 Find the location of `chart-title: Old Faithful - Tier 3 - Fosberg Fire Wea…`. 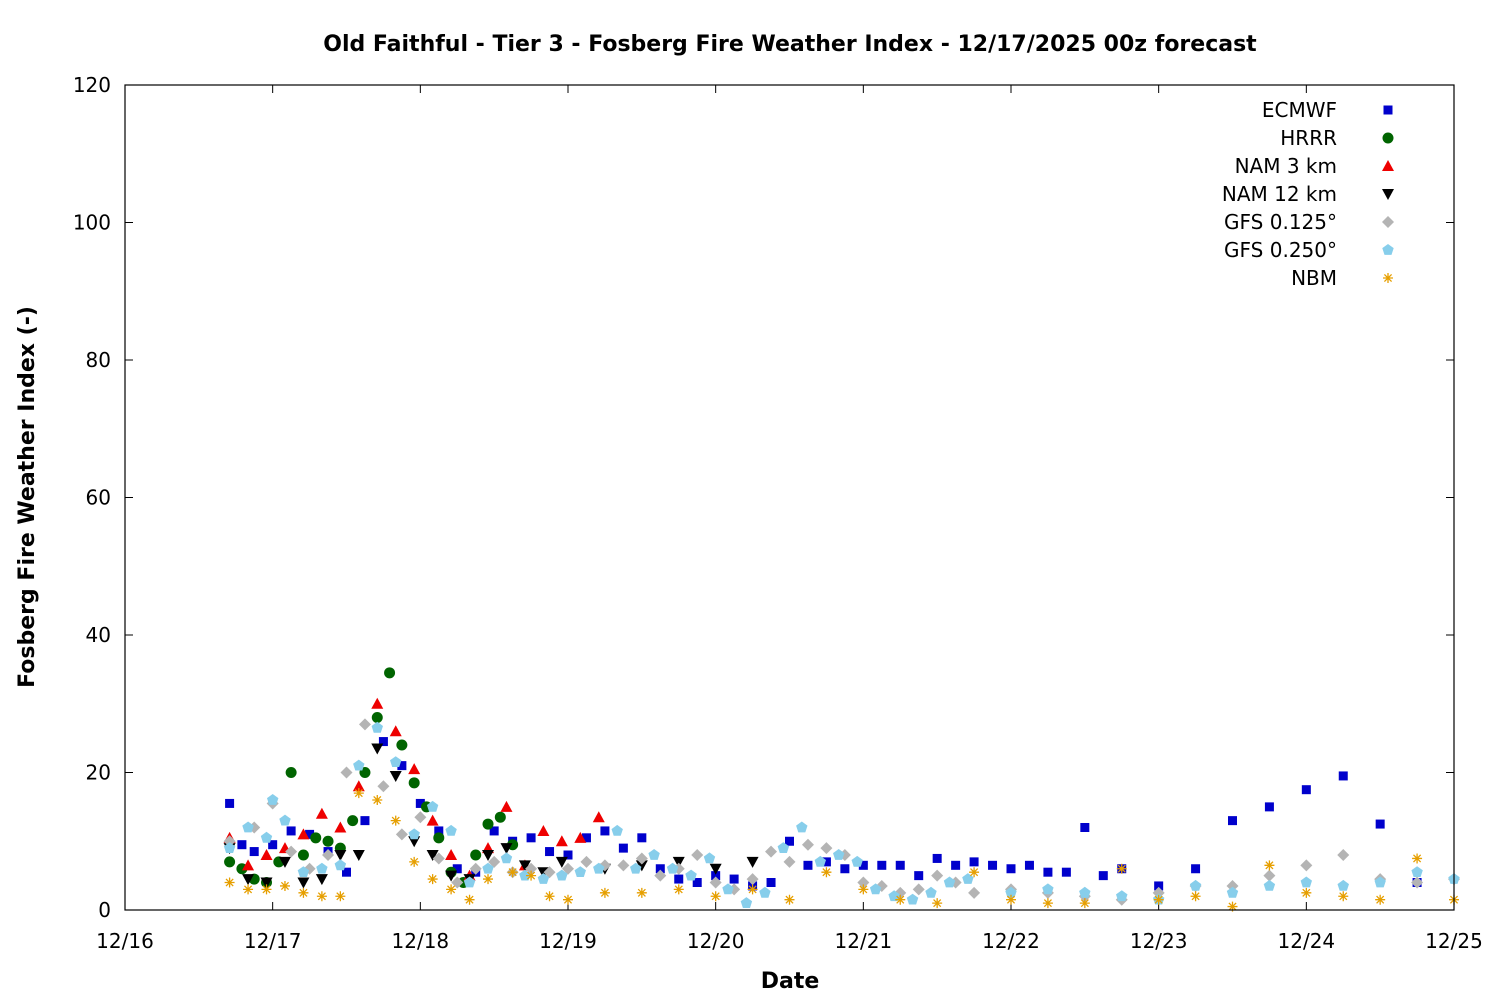

chart-title: Old Faithful - Tier 3 - Fosberg Fire Wea… is located at coordinates (790, 44).